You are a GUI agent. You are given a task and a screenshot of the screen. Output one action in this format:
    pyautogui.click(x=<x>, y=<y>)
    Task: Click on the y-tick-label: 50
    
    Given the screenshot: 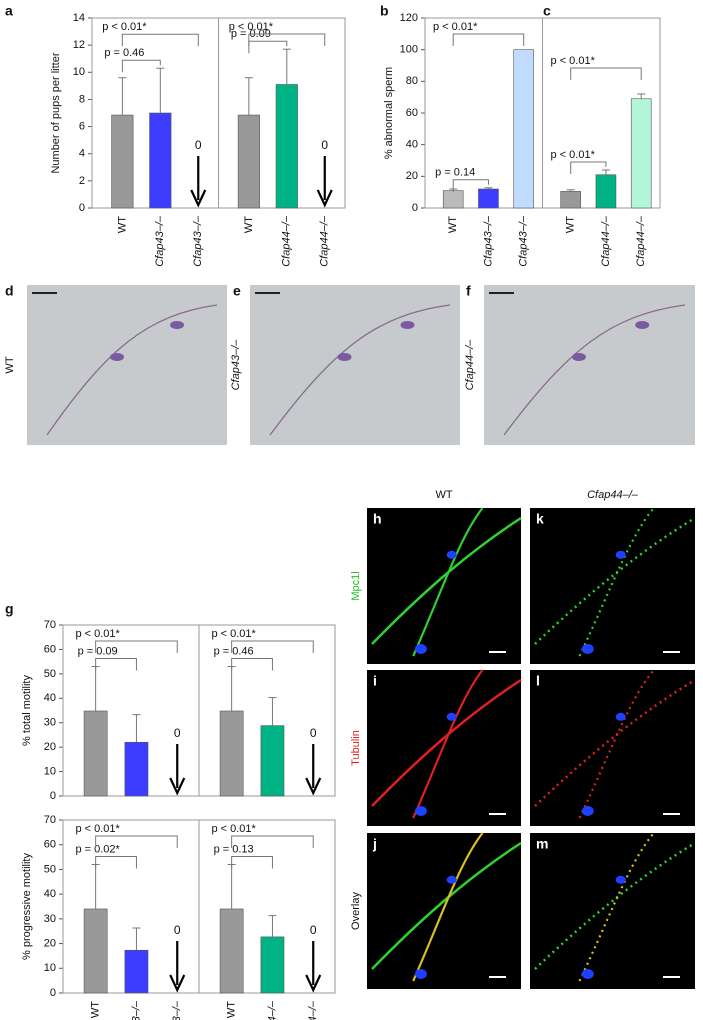 What is the action you would take?
    pyautogui.click(x=50, y=674)
    